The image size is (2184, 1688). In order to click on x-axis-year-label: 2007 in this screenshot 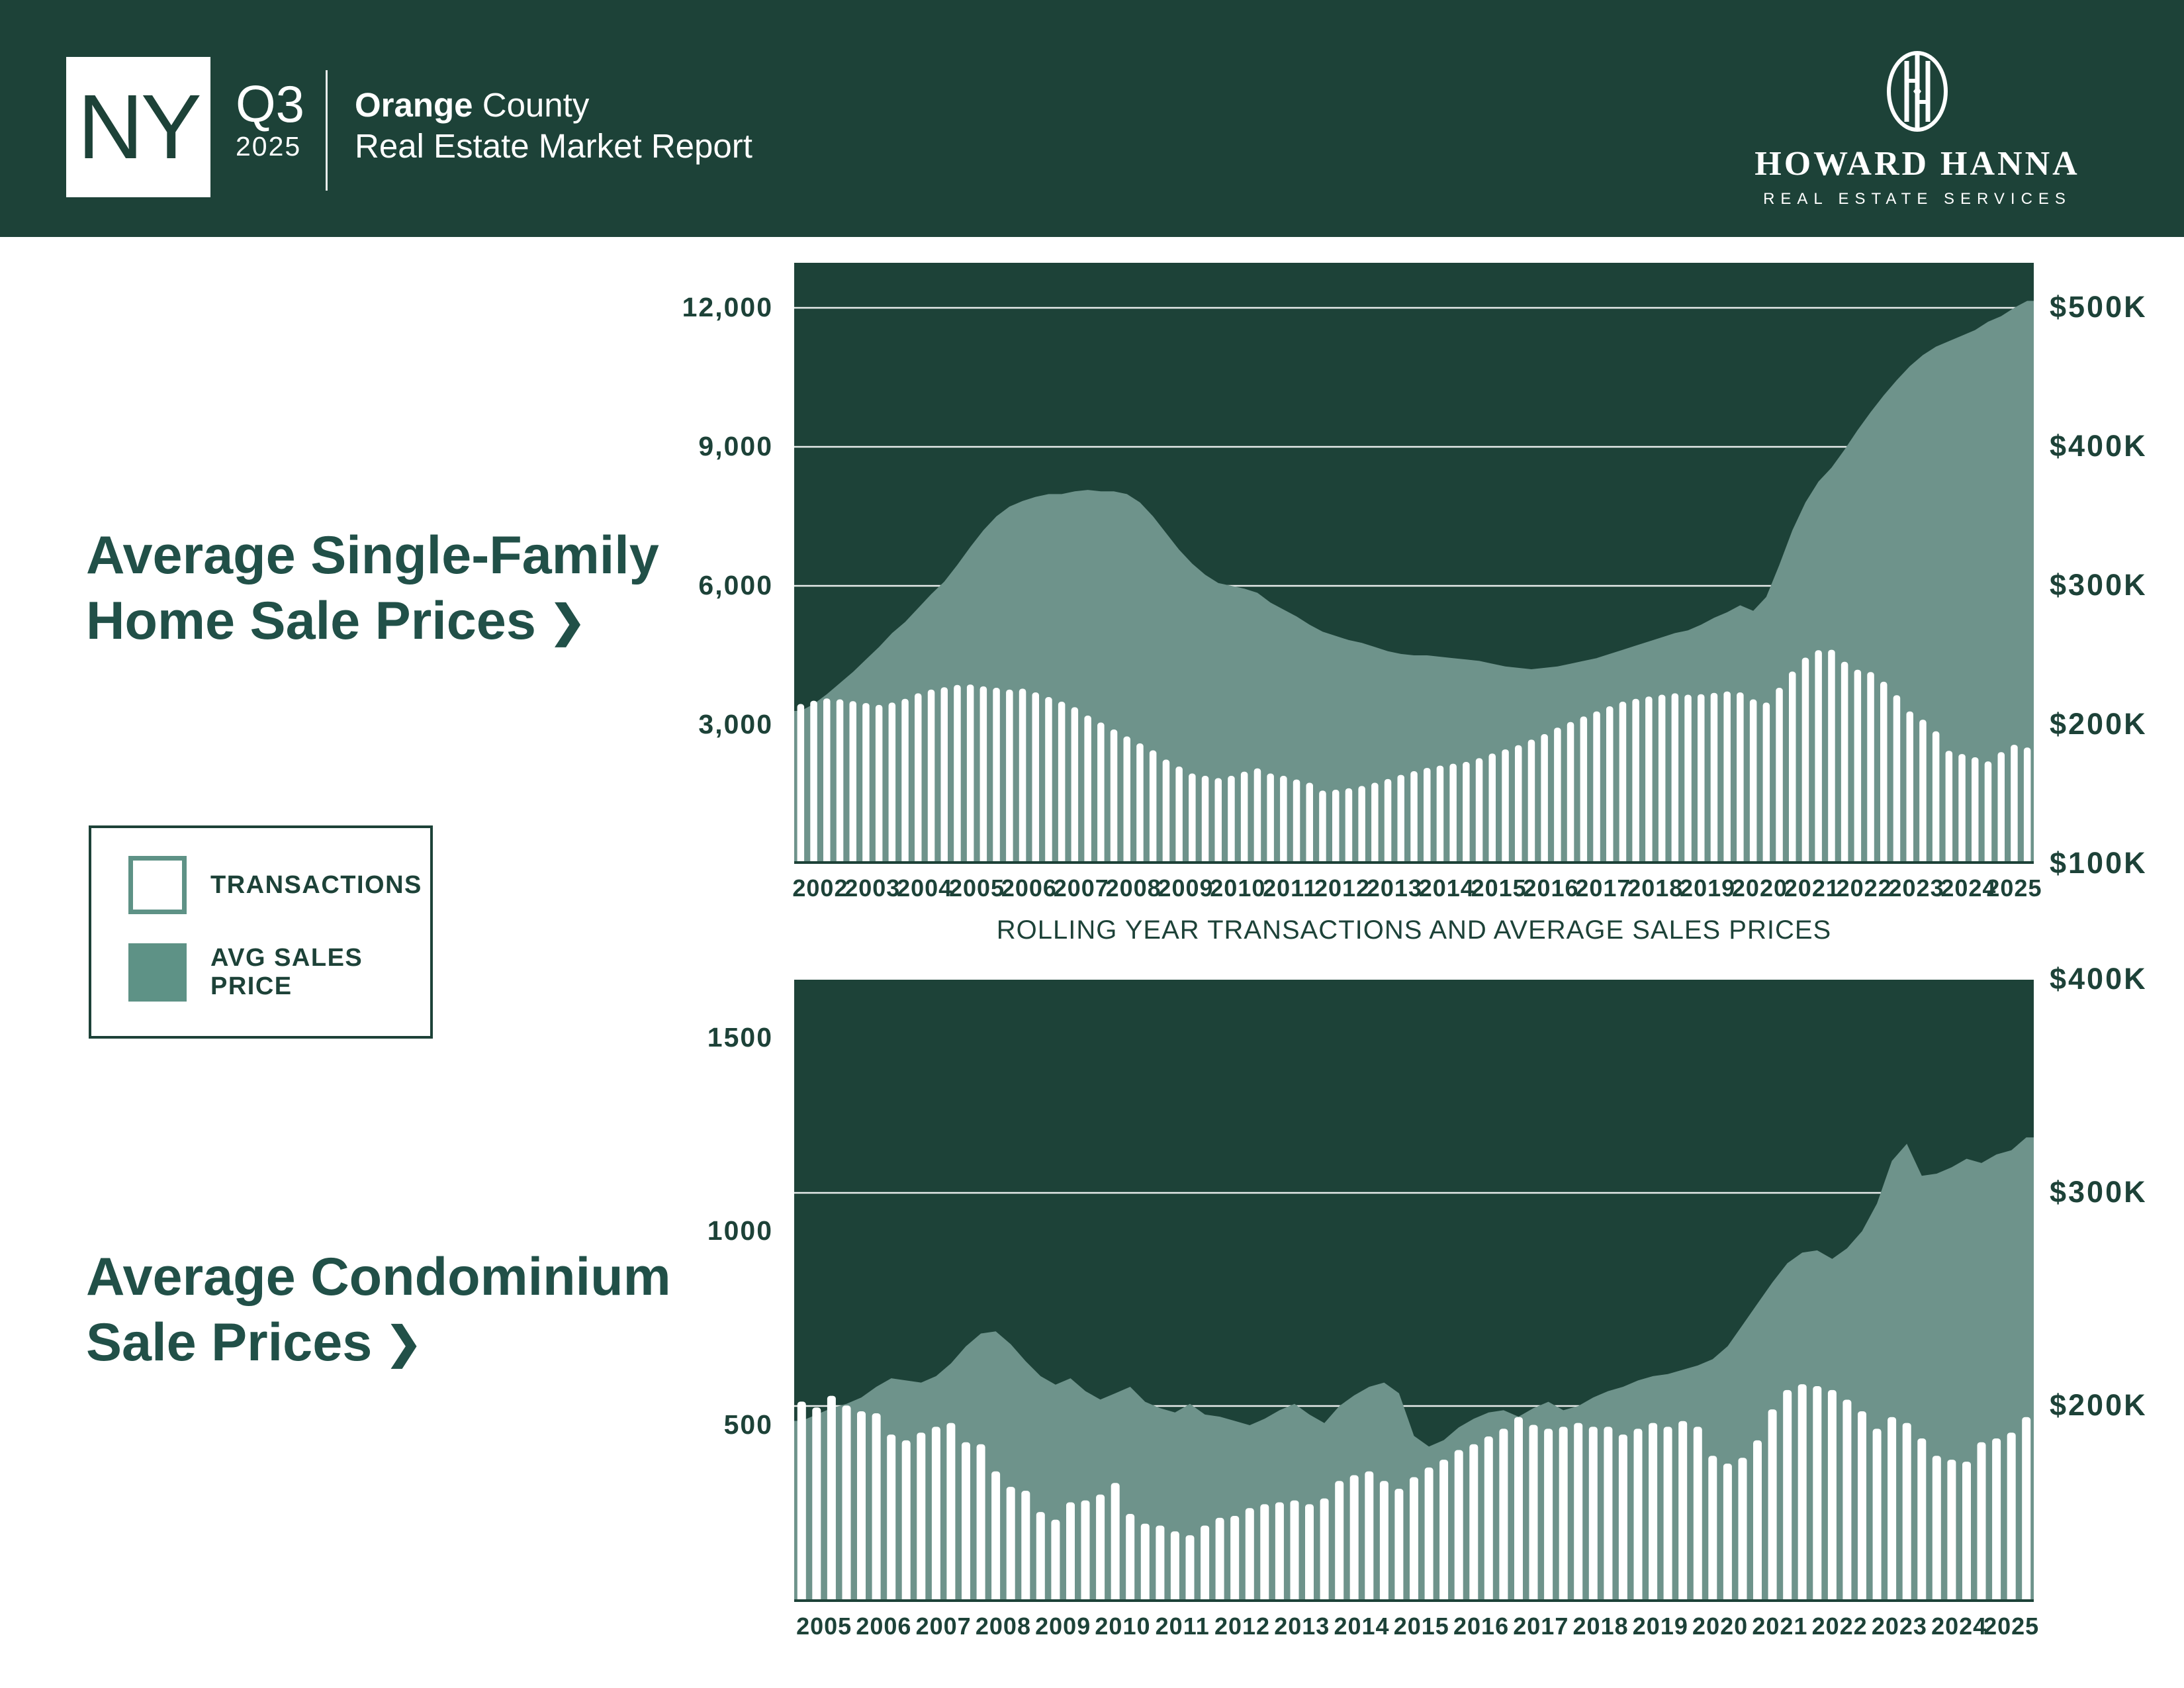, I will do `click(1081, 888)`.